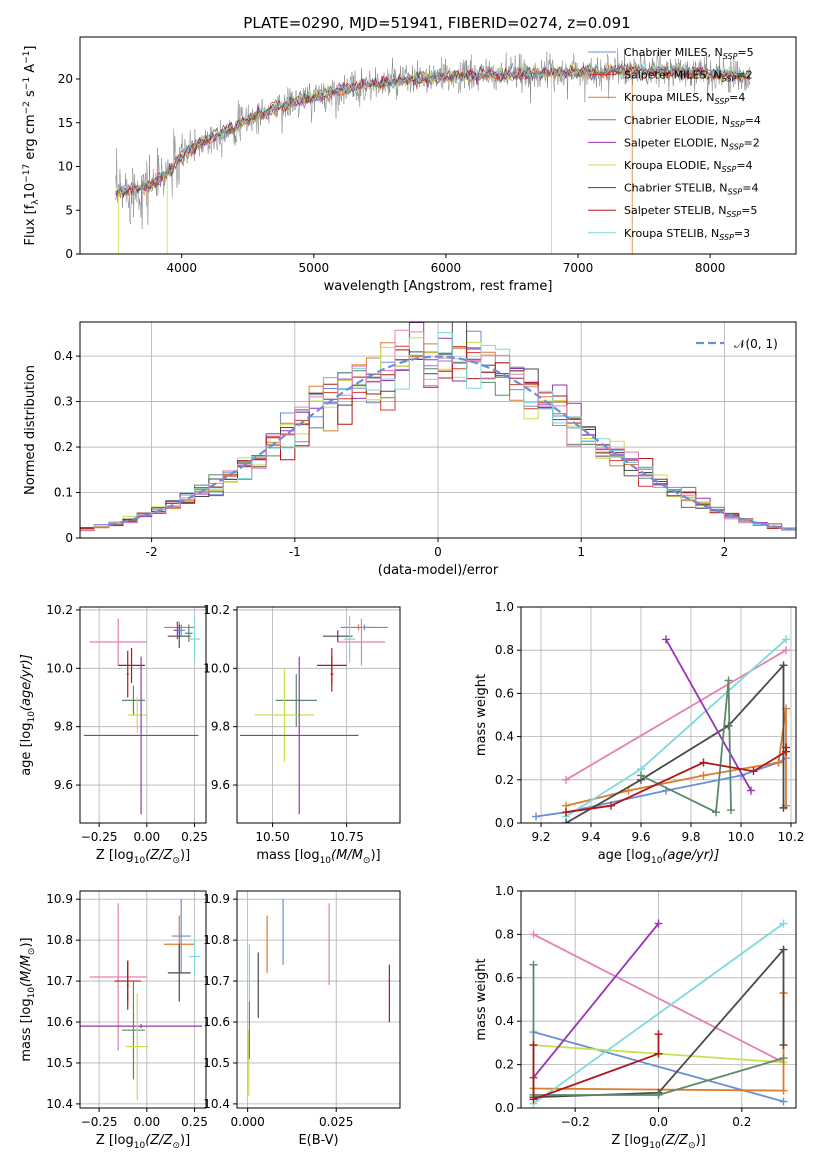 This screenshot has width=819, height=1170. Describe the element at coordinates (65, 79) in the screenshot. I see `y-tick-label: 20` at that location.